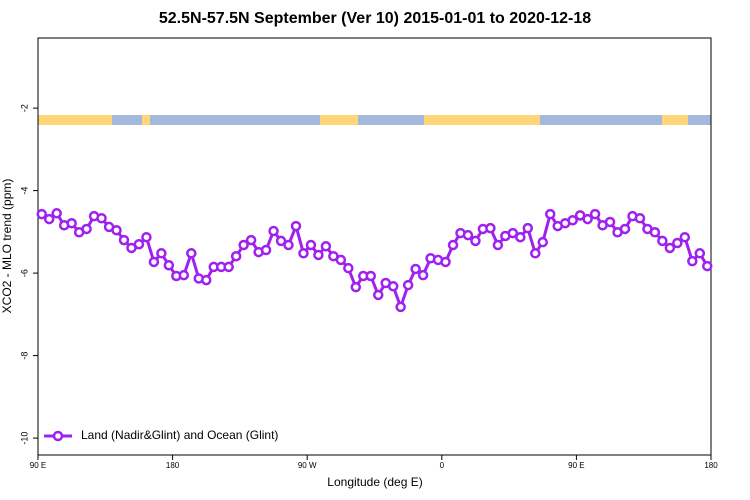  Describe the element at coordinates (24, 356) in the screenshot. I see `y-tick-label: -8` at that location.